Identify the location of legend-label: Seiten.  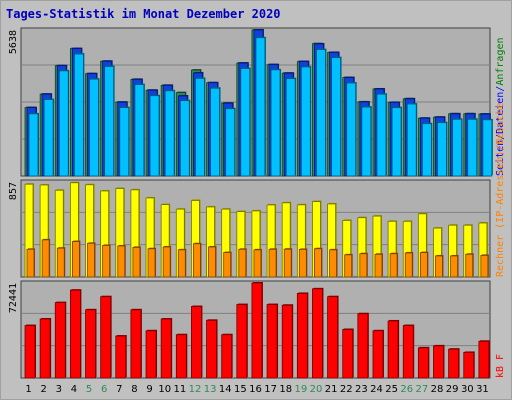
(500, 158).